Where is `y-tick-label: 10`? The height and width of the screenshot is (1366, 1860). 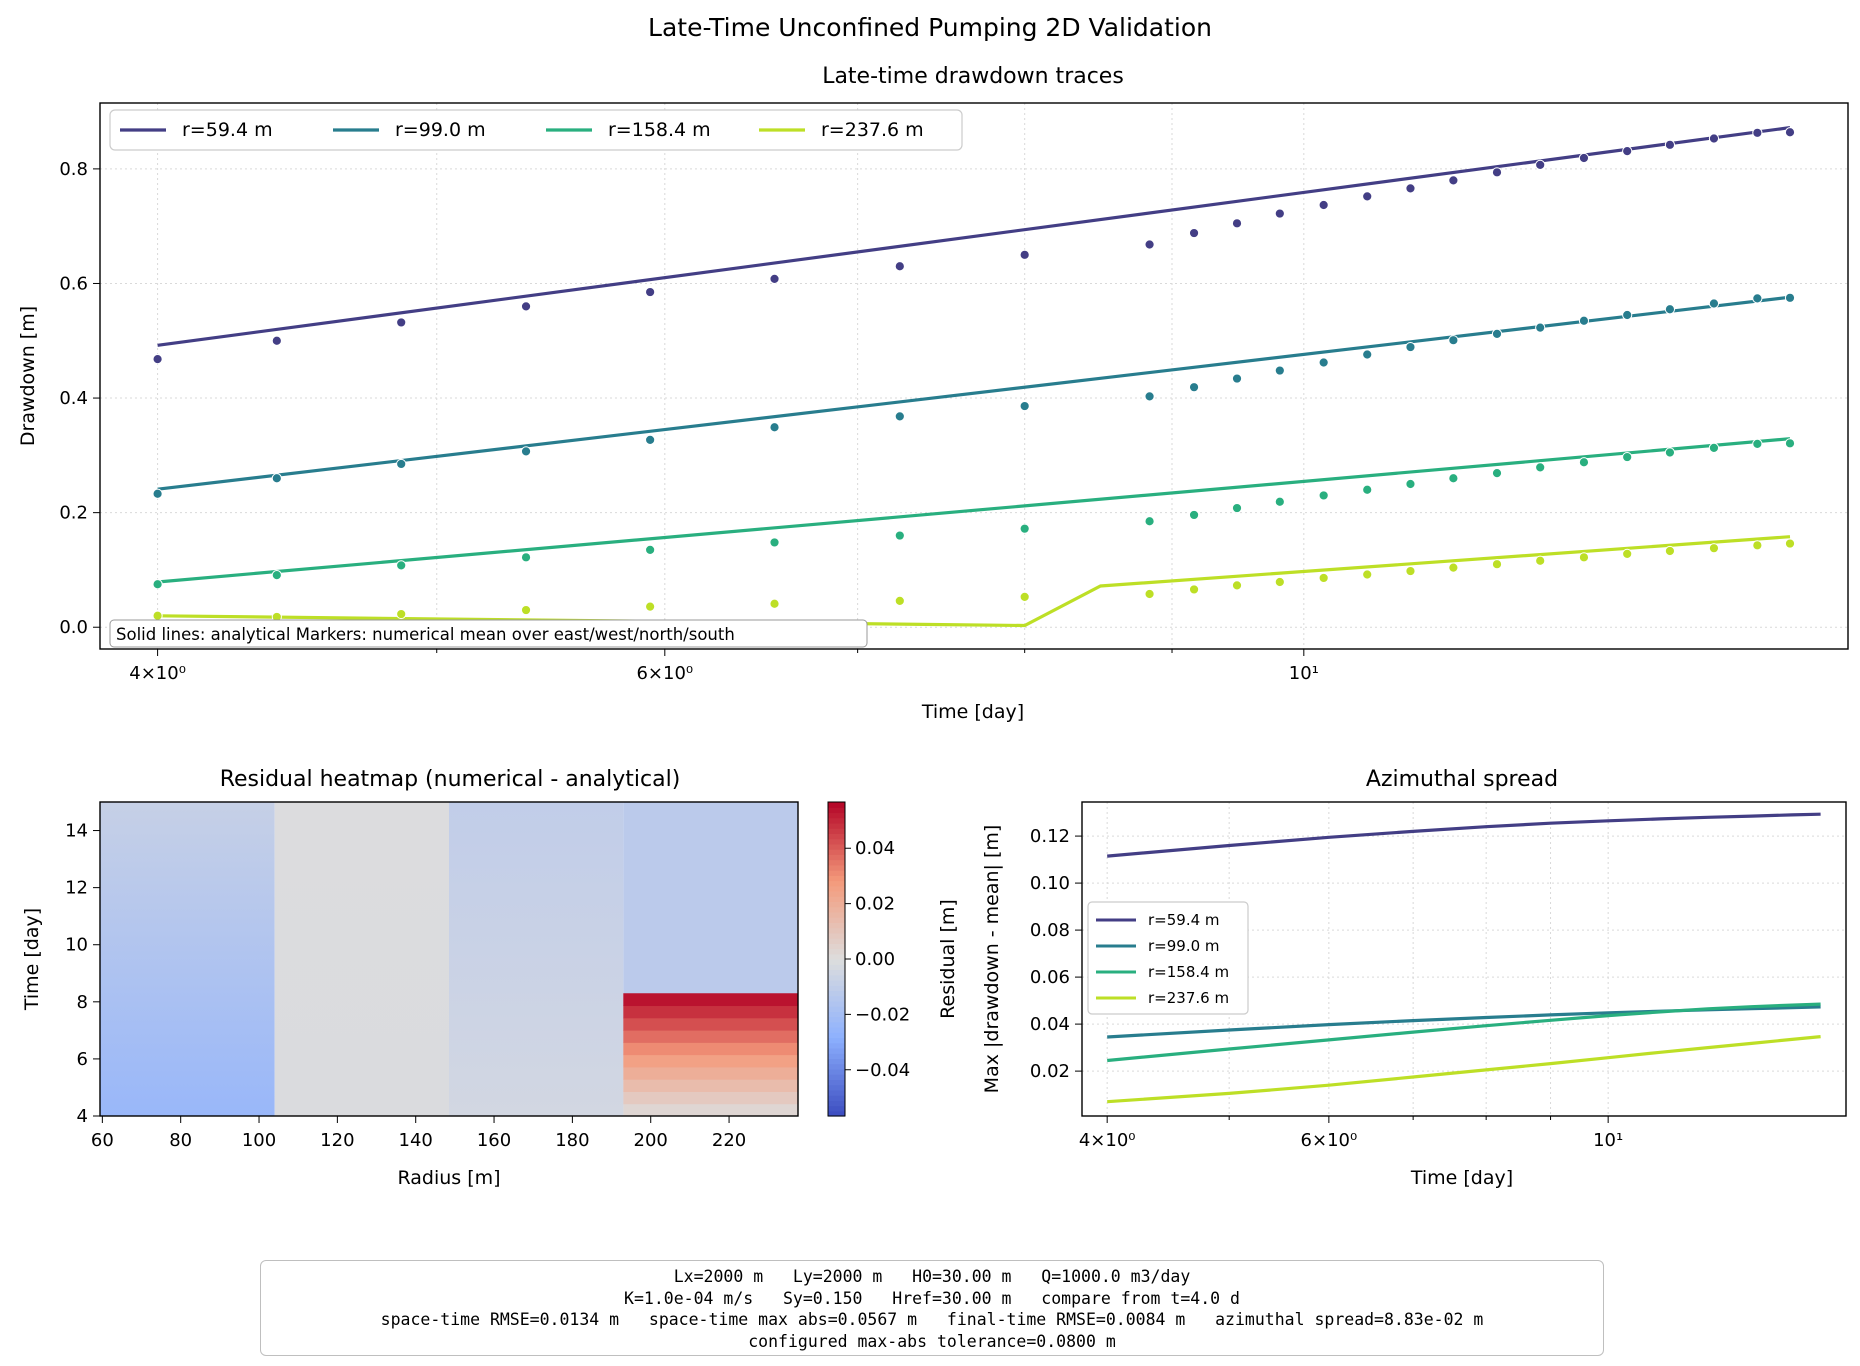 y-tick-label: 10 is located at coordinates (76, 945).